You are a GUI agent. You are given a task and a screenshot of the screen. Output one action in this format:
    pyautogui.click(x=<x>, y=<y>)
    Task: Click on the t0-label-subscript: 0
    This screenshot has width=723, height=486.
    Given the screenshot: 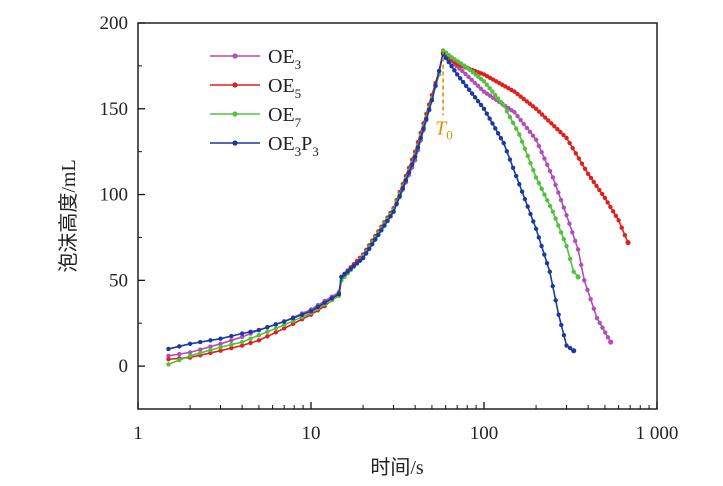 What is the action you would take?
    pyautogui.click(x=449, y=134)
    